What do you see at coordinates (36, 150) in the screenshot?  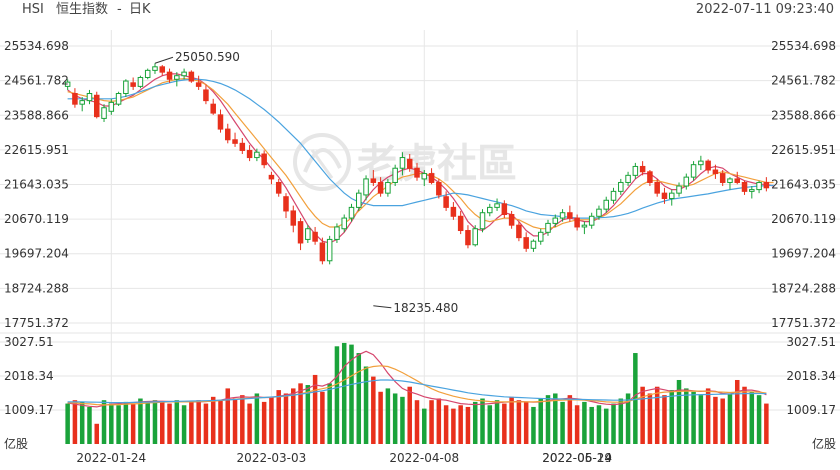 I see `price-axis-label-left: 22615.951` at bounding box center [36, 150].